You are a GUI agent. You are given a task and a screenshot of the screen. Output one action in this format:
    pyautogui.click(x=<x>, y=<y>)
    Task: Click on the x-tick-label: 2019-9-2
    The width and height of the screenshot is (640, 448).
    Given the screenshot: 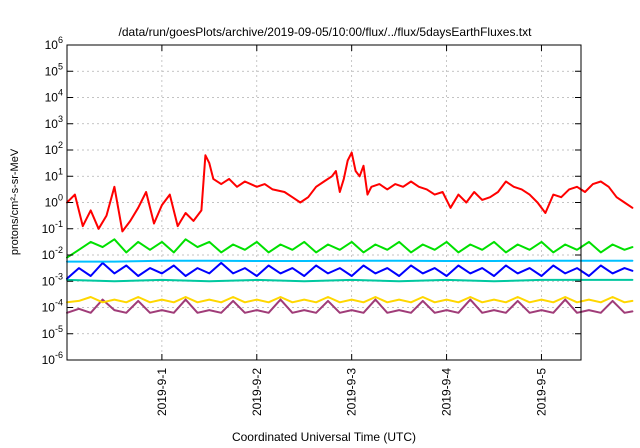 What is the action you would take?
    pyautogui.click(x=257, y=392)
    